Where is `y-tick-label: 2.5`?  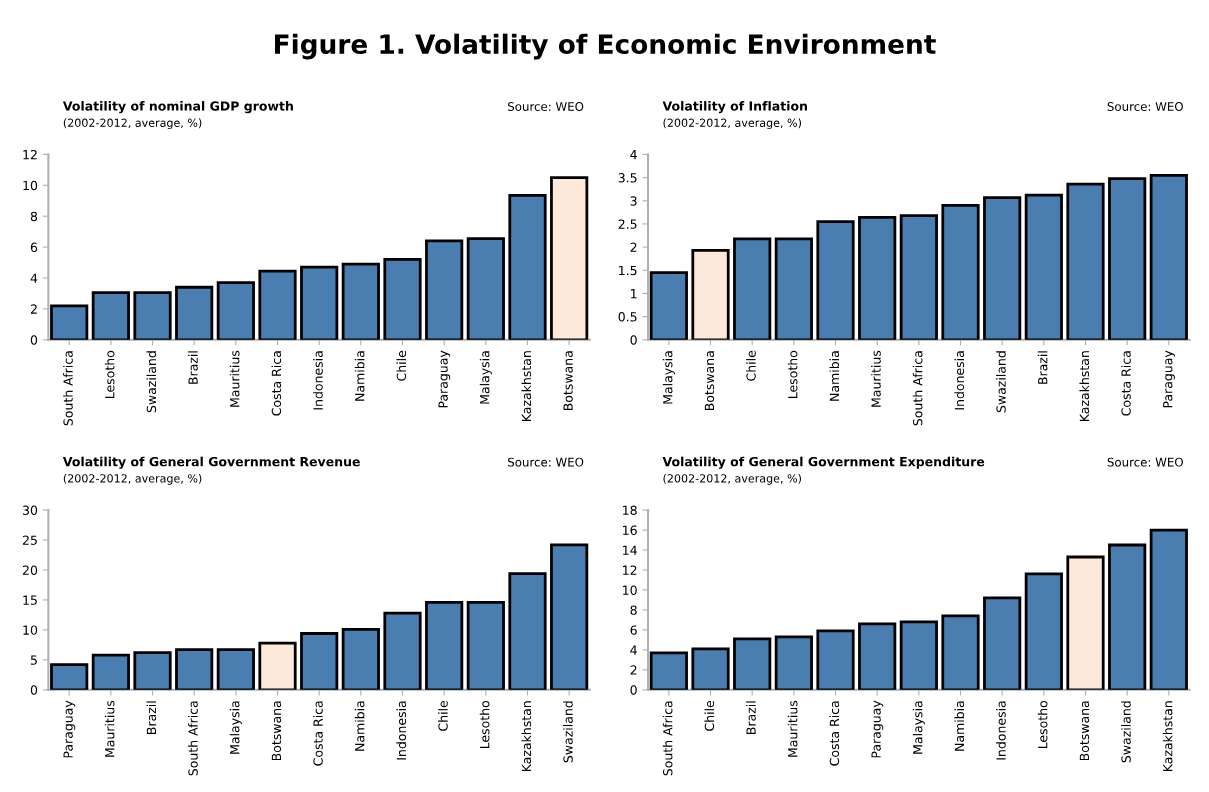
y-tick-label: 2.5 is located at coordinates (627, 224).